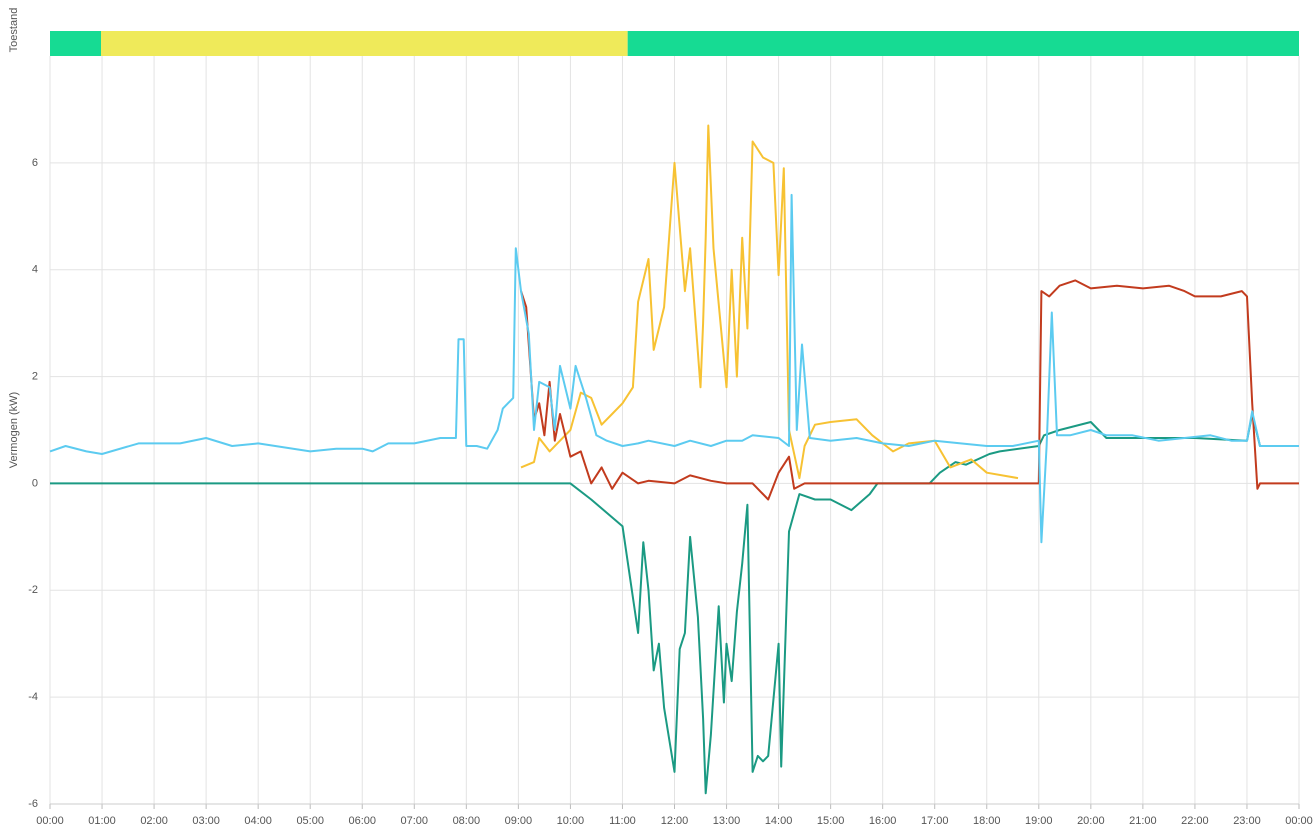 The height and width of the screenshot is (829, 1316). Describe the element at coordinates (987, 821) in the screenshot. I see `x-tick-label: 18:00` at that location.